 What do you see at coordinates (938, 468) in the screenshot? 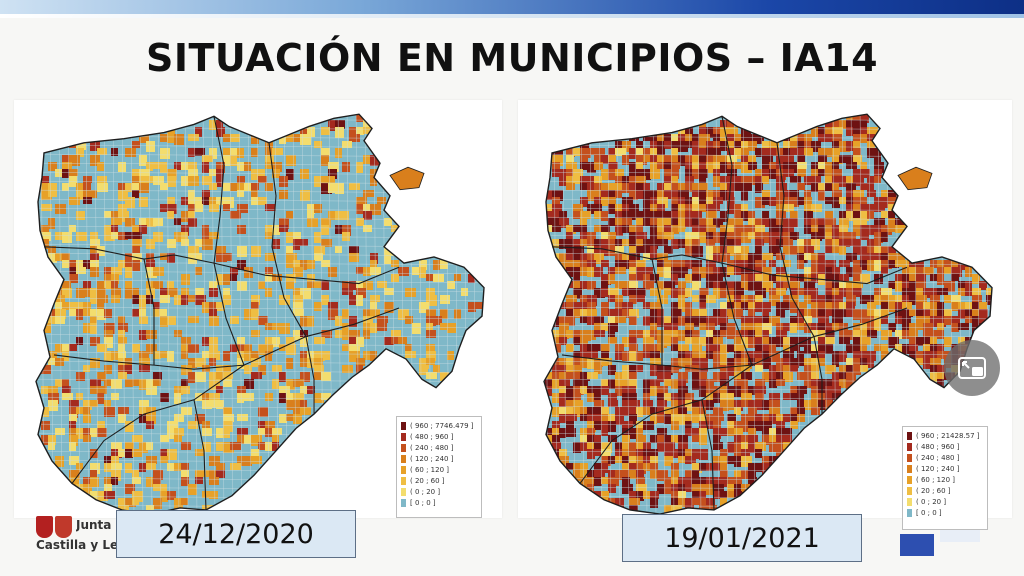
I see `legend-label: ( 120 ; 240 ]` at bounding box center [938, 468].